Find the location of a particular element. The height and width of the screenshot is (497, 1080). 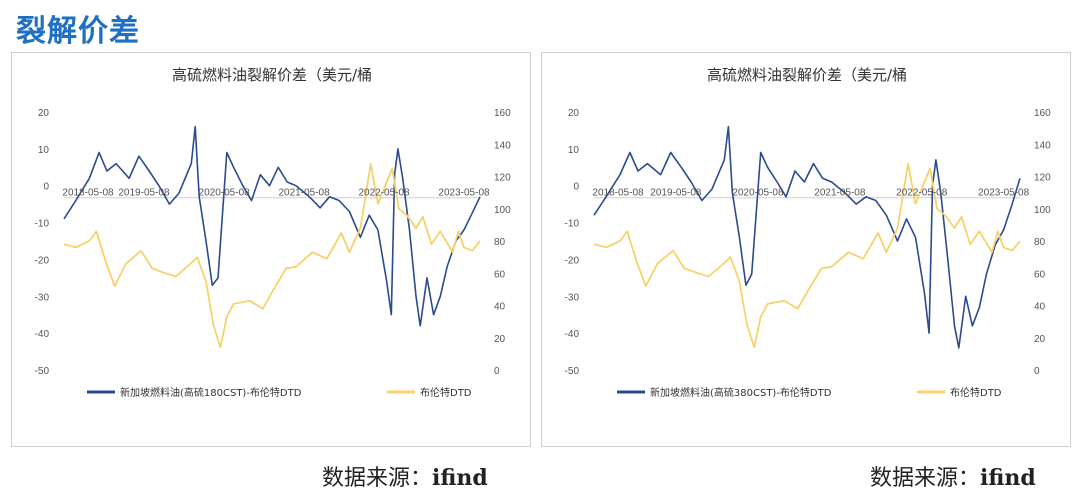

legend-label: 新加坡燃料油(高硫380CST)-布伦特DTD is located at coordinates (741, 392).